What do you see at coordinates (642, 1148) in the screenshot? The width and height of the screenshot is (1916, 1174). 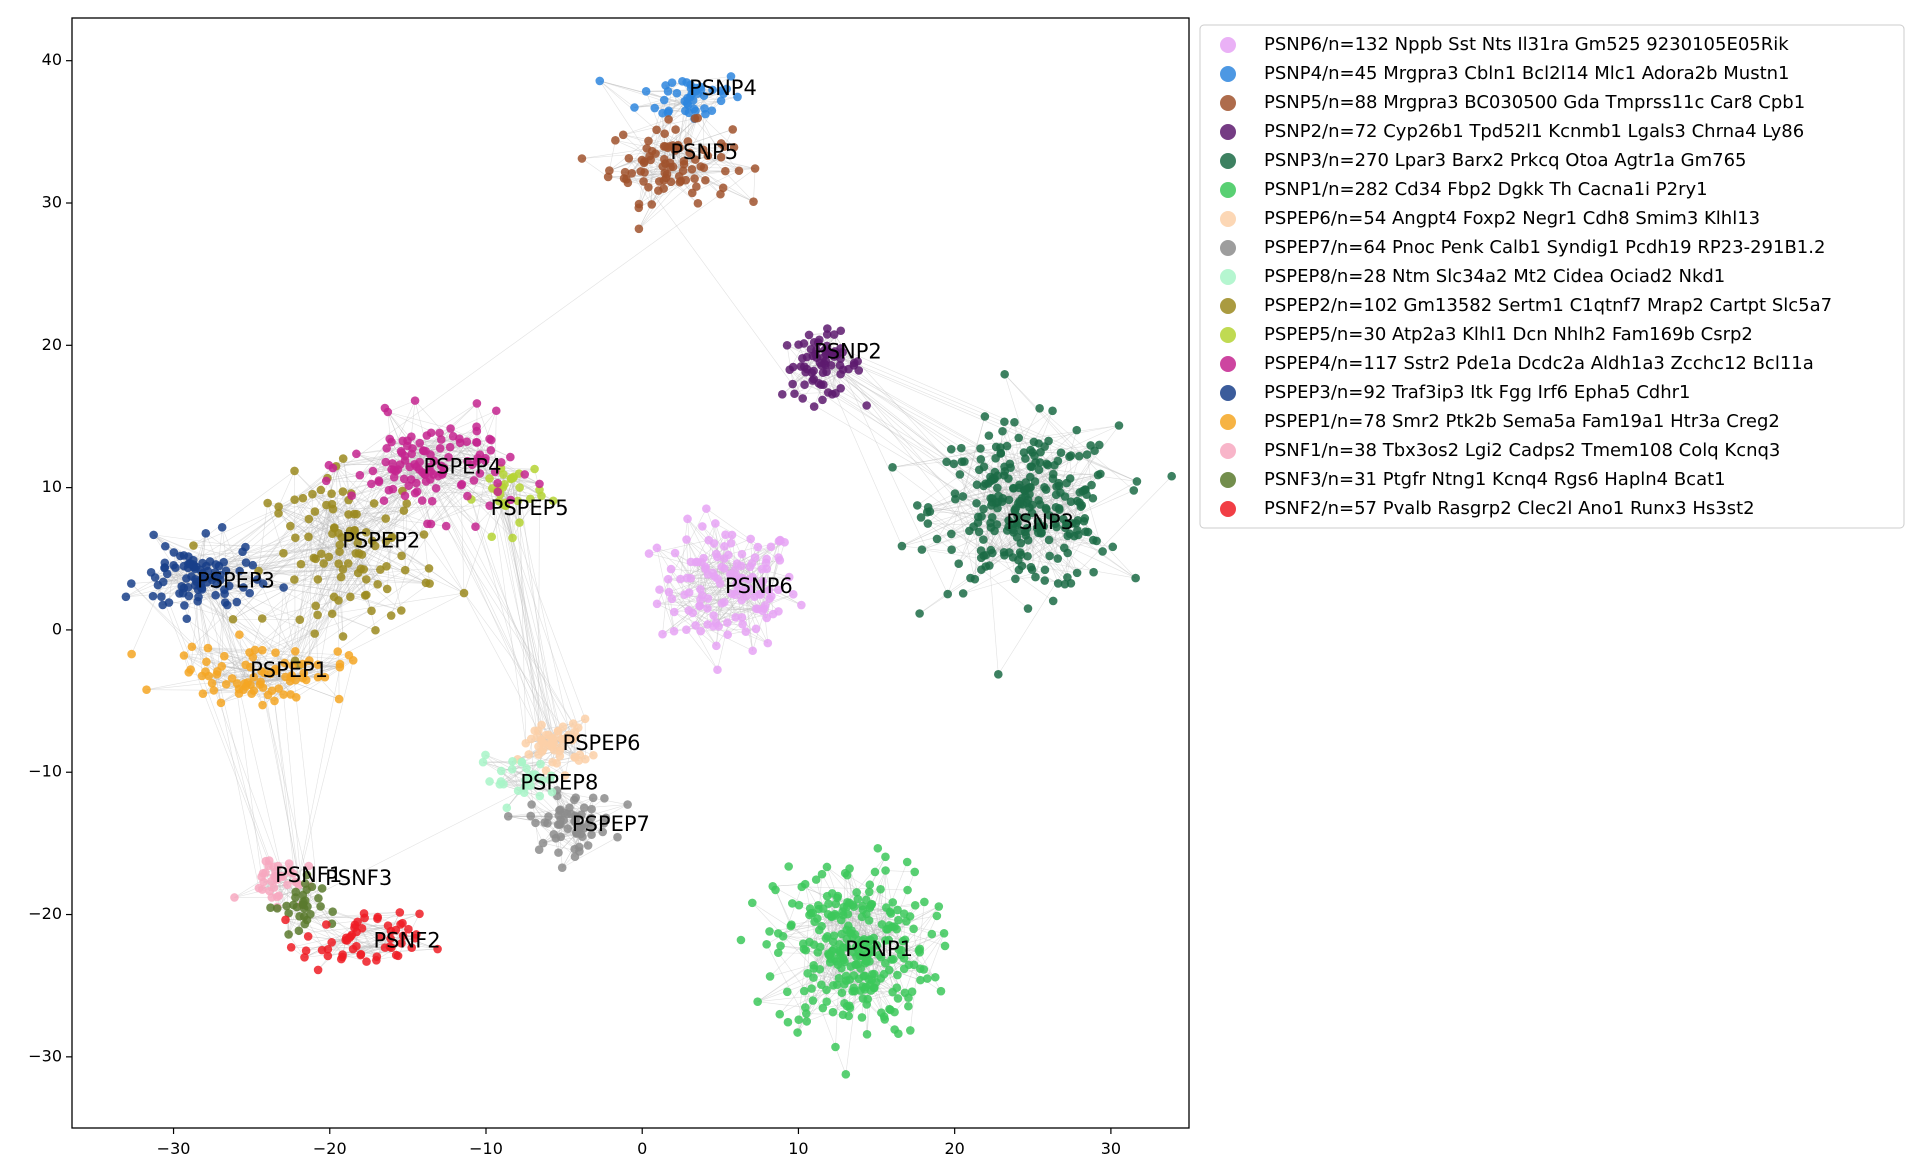 I see `x-tick-label: 0` at bounding box center [642, 1148].